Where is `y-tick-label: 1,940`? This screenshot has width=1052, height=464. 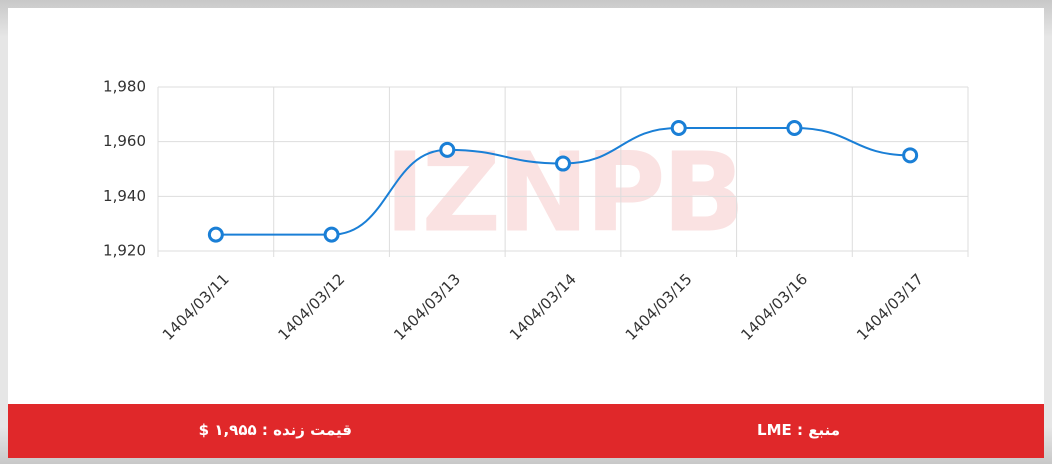
y-tick-label: 1,940 is located at coordinates (124, 196).